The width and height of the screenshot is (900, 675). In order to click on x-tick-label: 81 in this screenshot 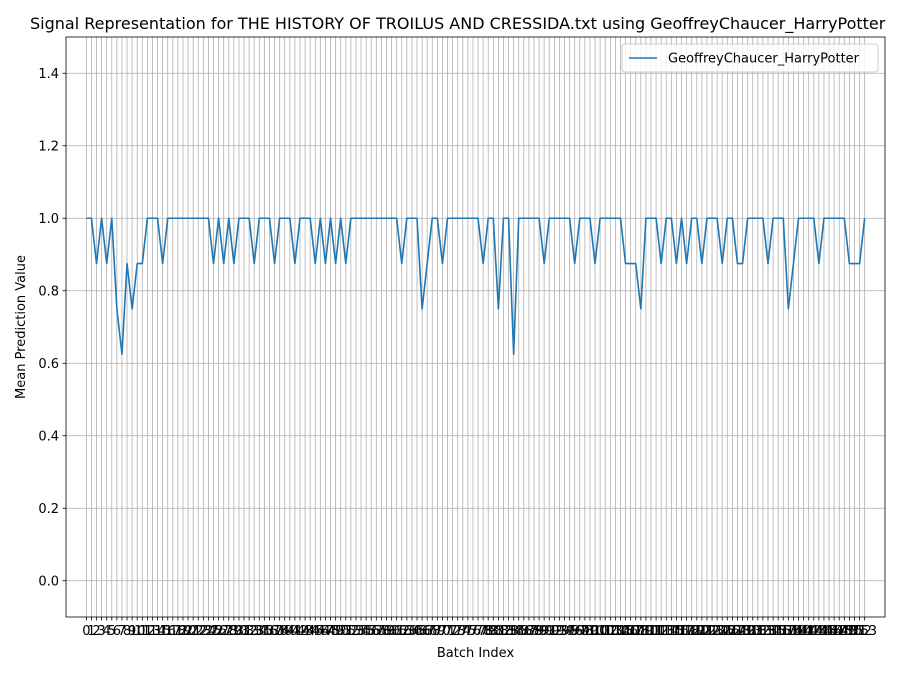, I will do `click(498, 631)`.